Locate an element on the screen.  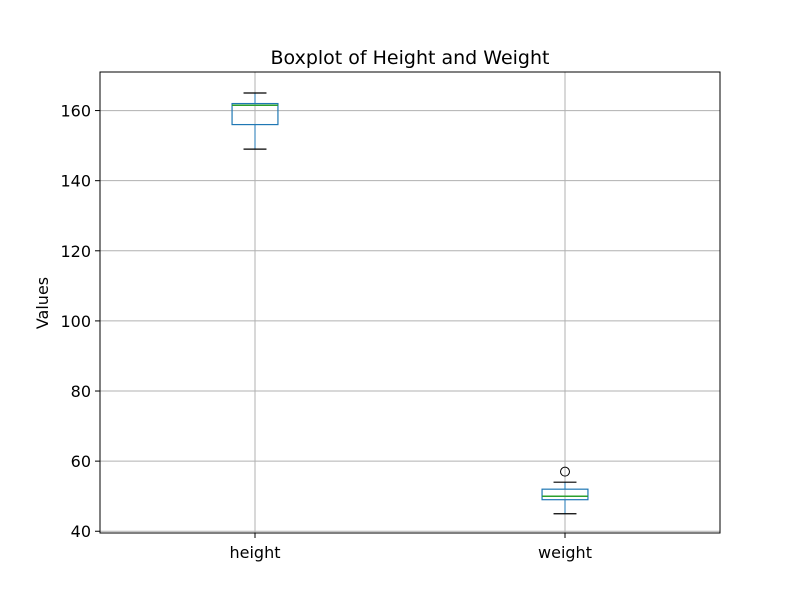
chart-title: Boxplot of Height and Weight is located at coordinates (410, 58).